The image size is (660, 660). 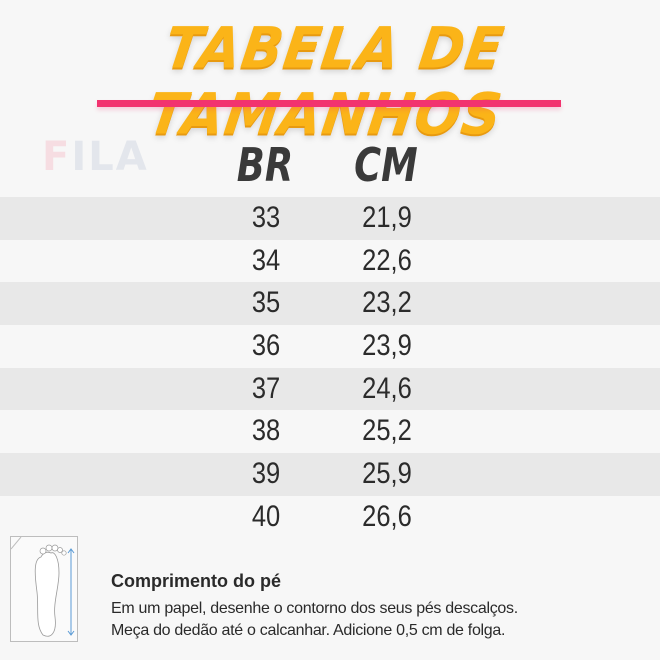 I want to click on cell-cm: 25,2, so click(x=387, y=431).